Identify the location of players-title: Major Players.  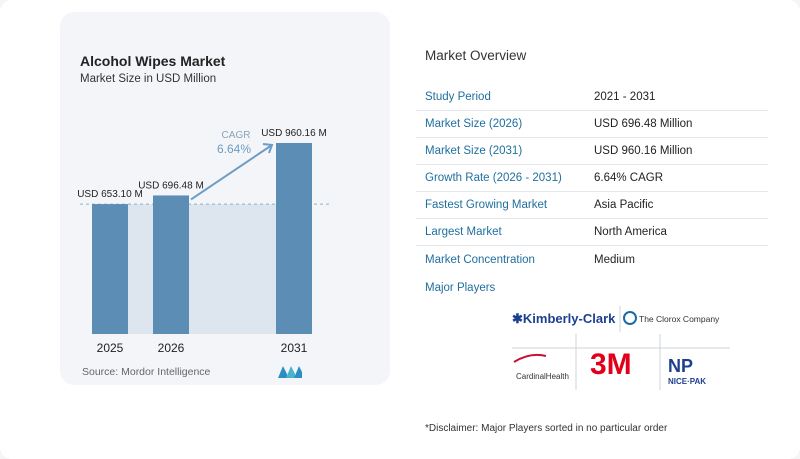
(460, 288).